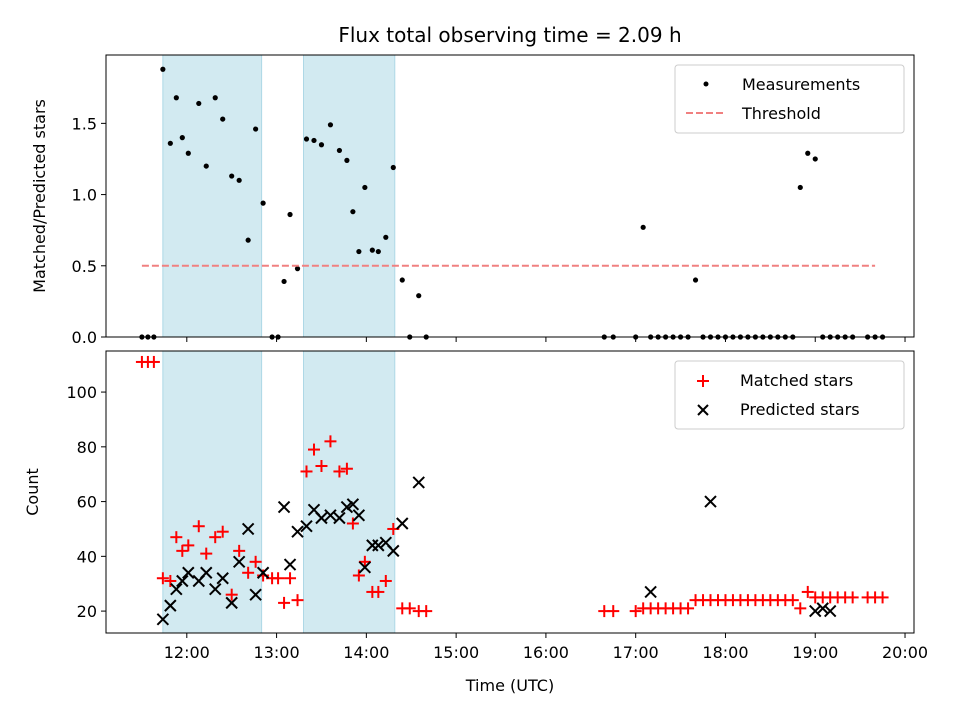 This screenshot has height=720, width=960. What do you see at coordinates (187, 652) in the screenshot?
I see `x-tick-label: 12:00` at bounding box center [187, 652].